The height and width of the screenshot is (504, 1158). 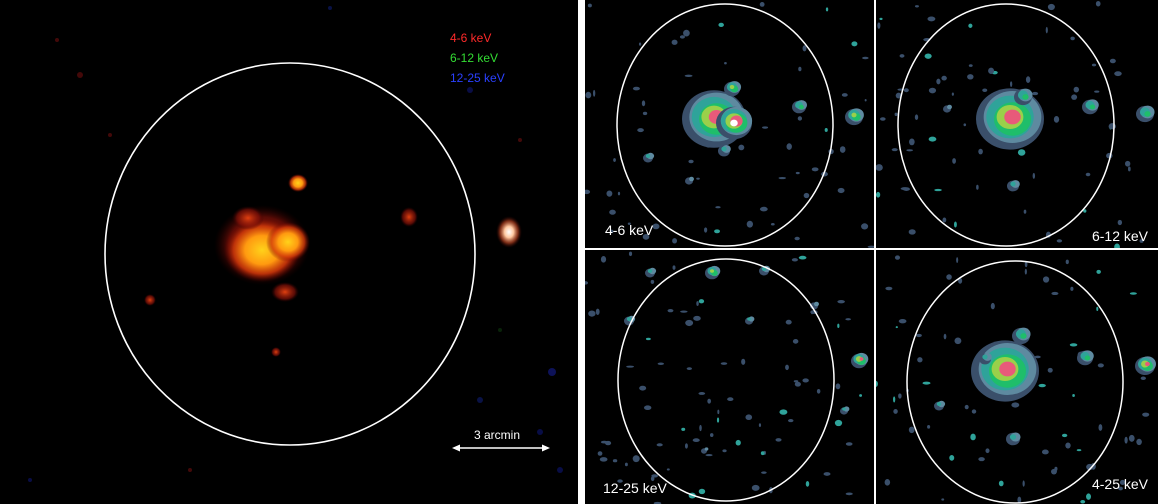 What do you see at coordinates (1119, 236) in the screenshot?
I see `panel-label: 6-12 keV` at bounding box center [1119, 236].